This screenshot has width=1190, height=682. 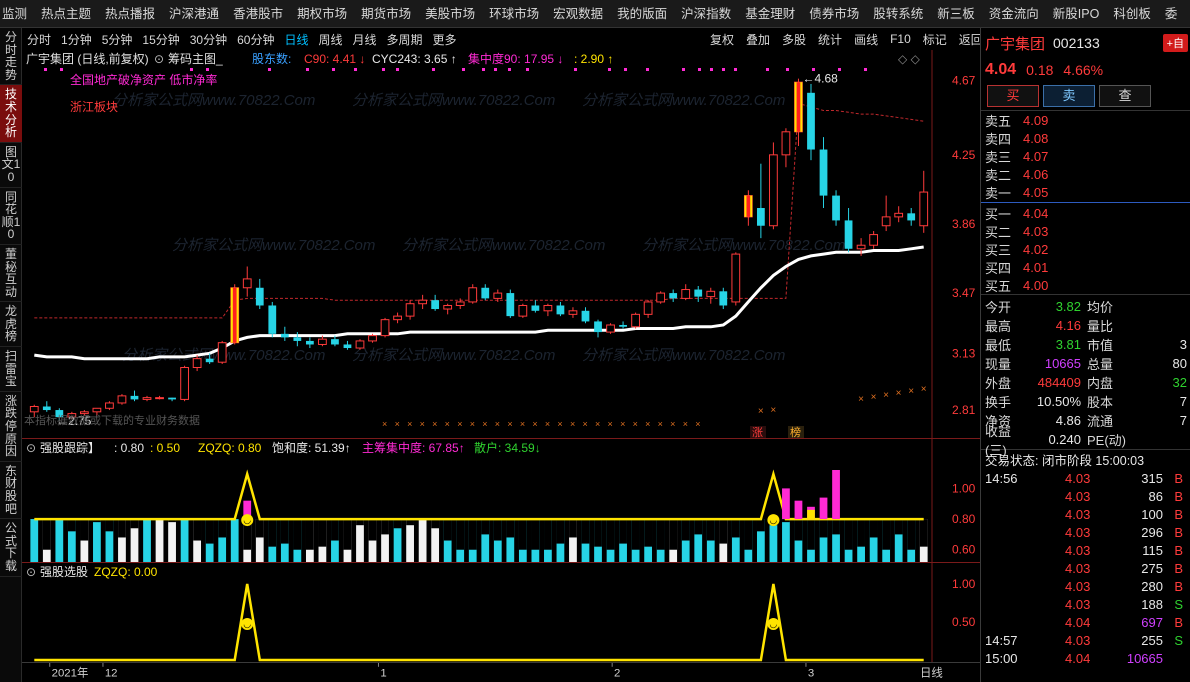 What do you see at coordinates (130, 13) in the screenshot?
I see `top-menu-item: 热点播报` at bounding box center [130, 13].